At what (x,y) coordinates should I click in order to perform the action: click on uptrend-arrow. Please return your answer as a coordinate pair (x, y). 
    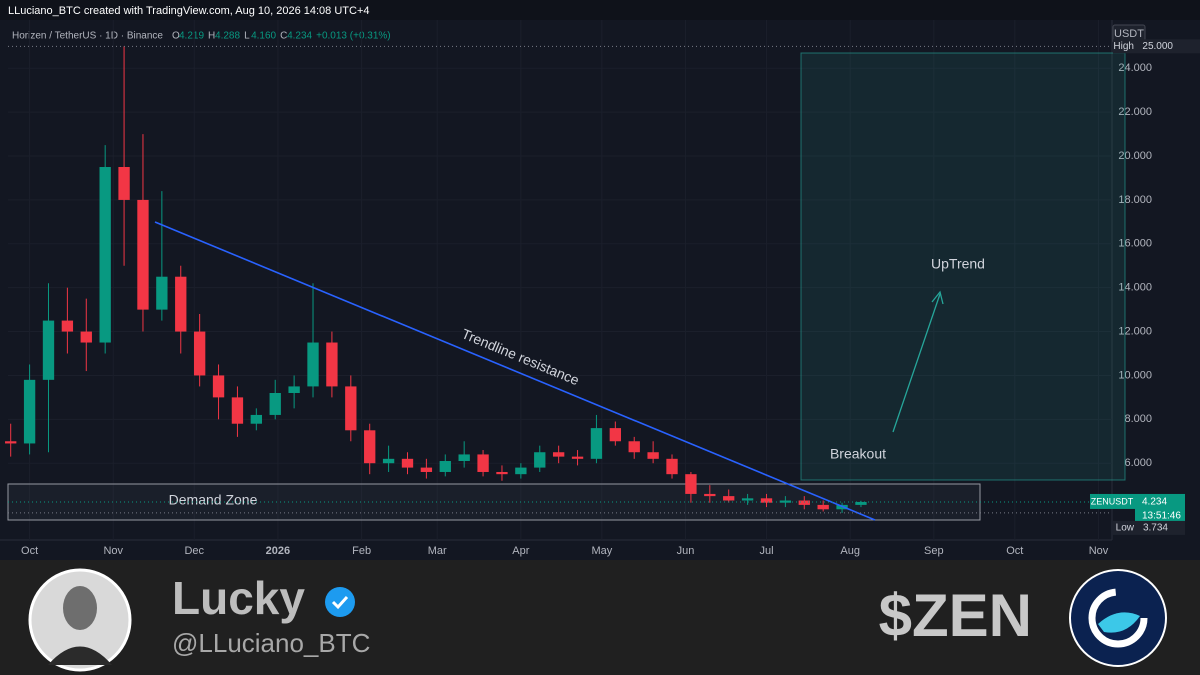
    Looking at the image, I should click on (916, 363).